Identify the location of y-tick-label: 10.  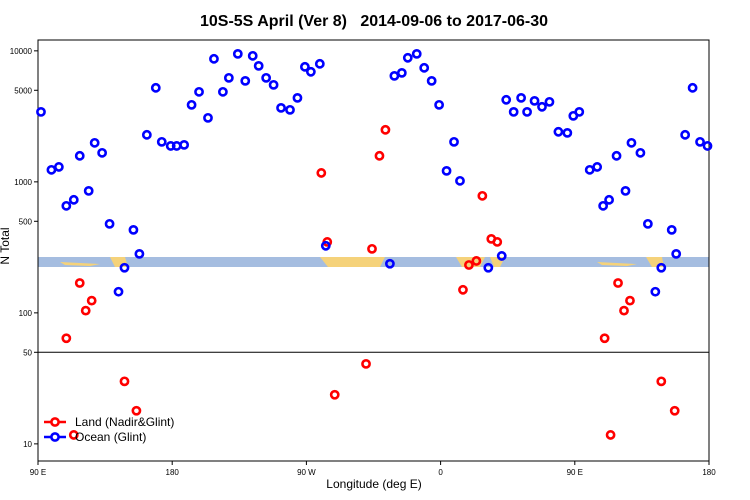
(27, 444).